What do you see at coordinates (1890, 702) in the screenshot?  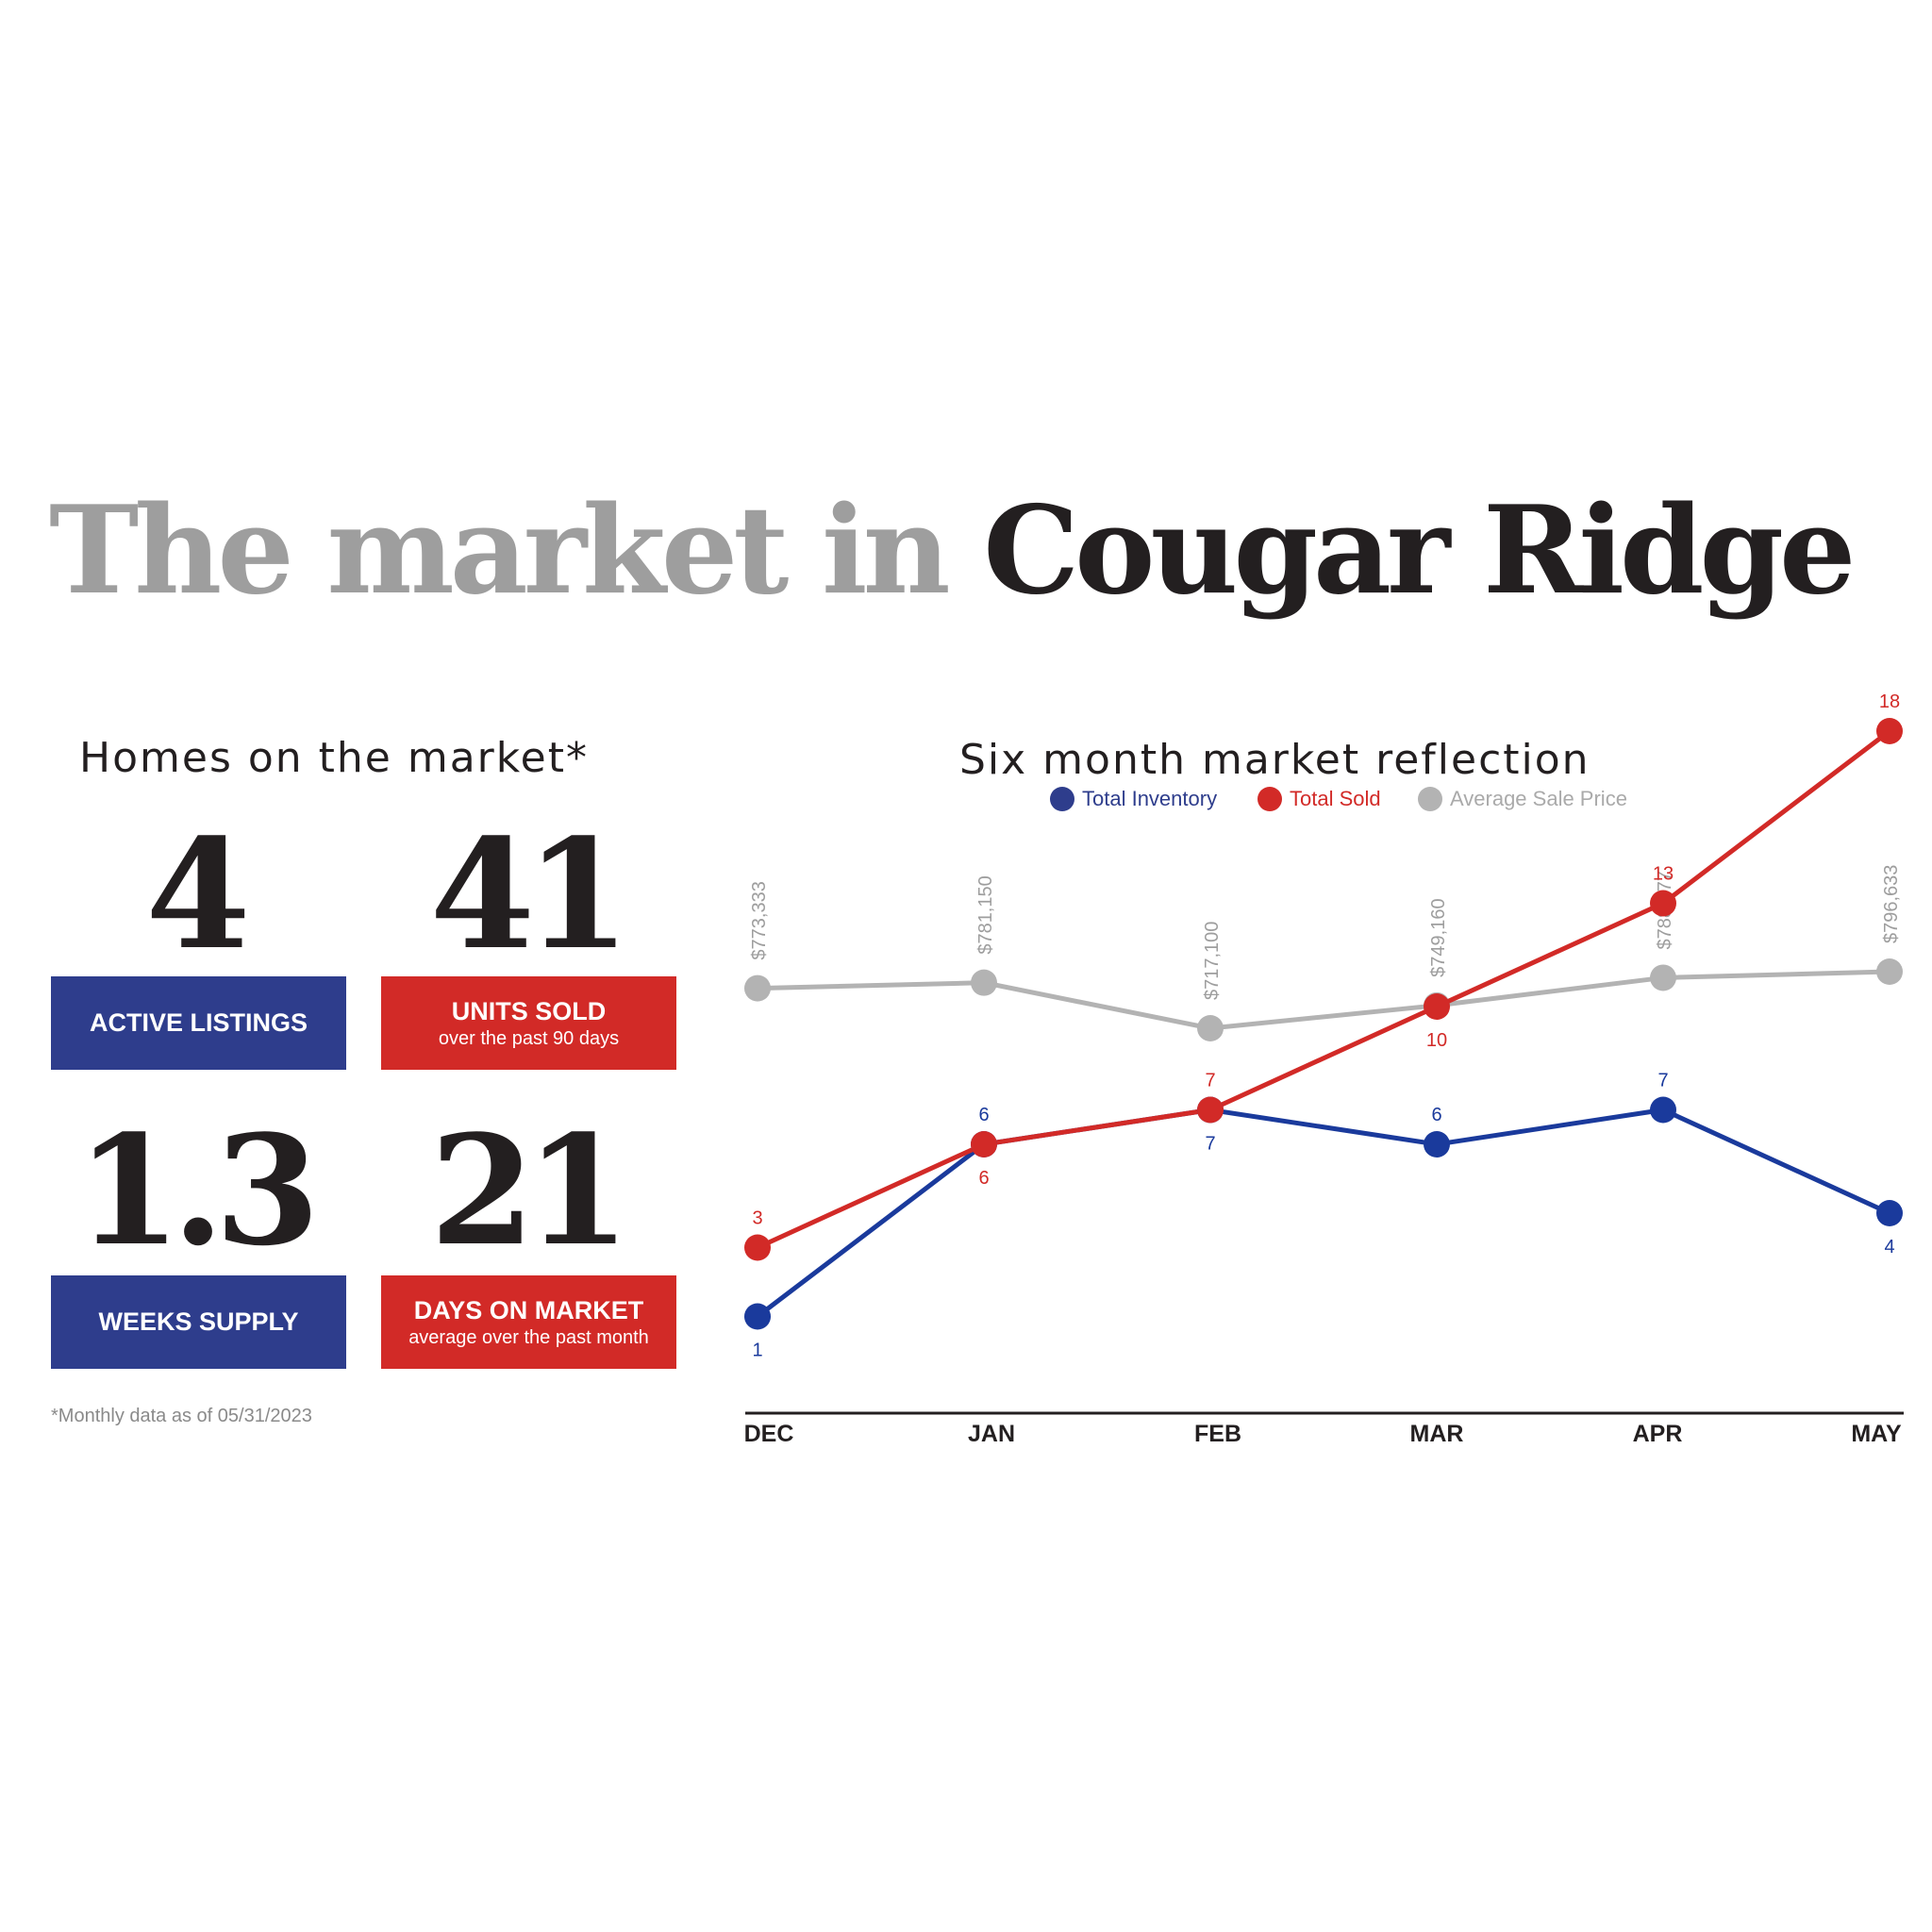 I see `data-label-sold-may: 18` at bounding box center [1890, 702].